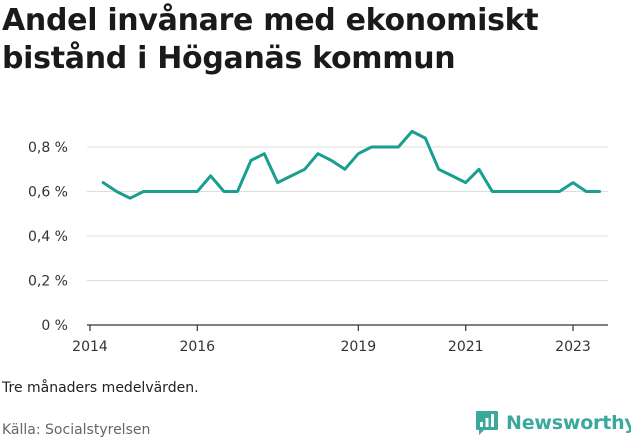  Describe the element at coordinates (568, 423) in the screenshot. I see `brand-name: Newsworthy` at that location.